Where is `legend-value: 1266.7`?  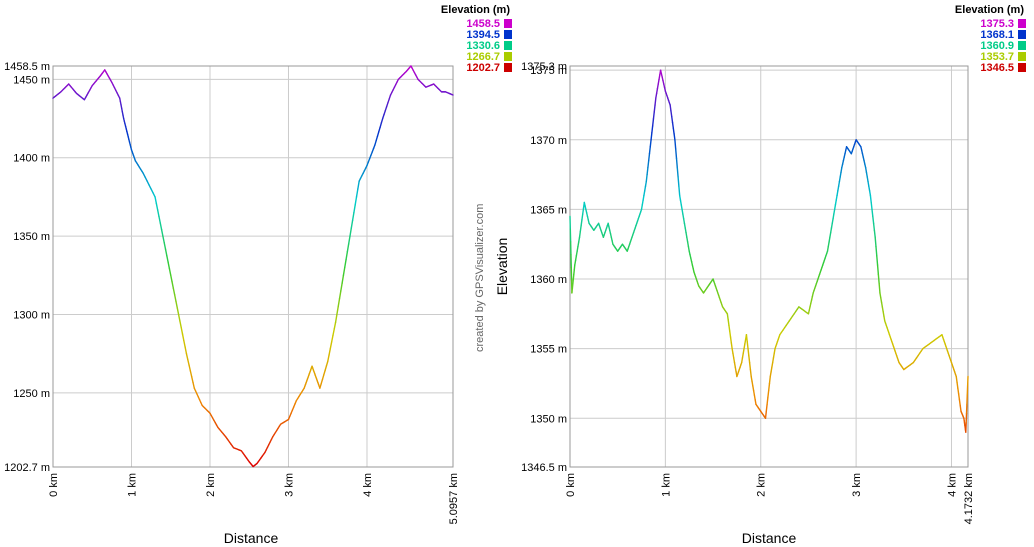 legend-value: 1266.7 is located at coordinates (483, 57).